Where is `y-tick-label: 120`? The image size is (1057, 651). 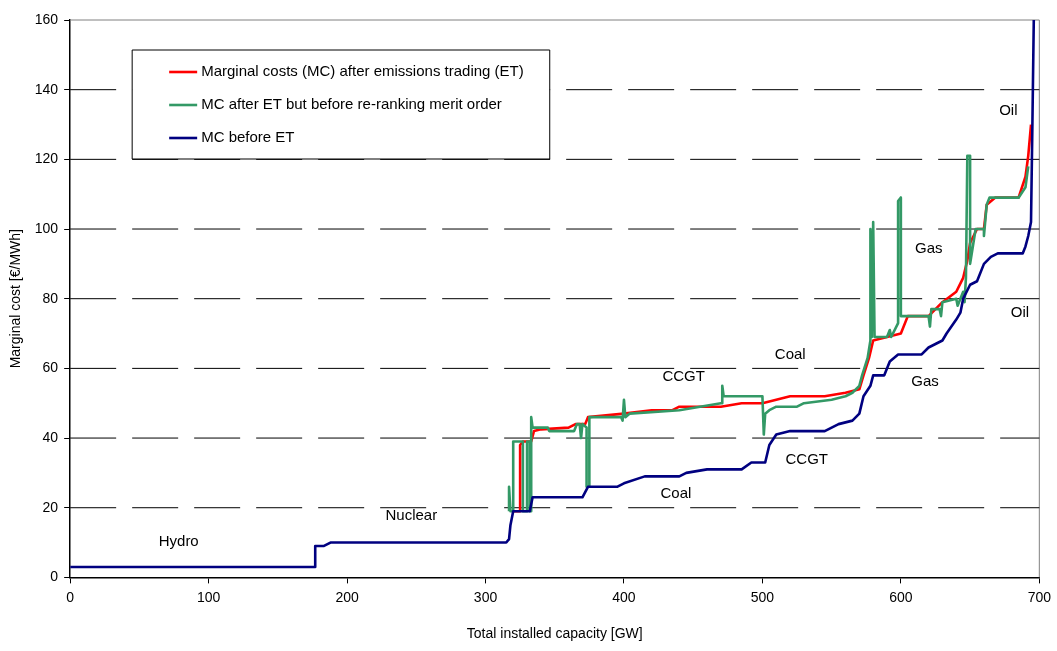
y-tick-label: 120 is located at coordinates (46, 158).